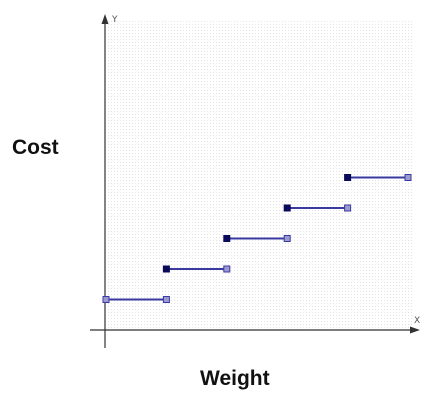 The image size is (423, 394). What do you see at coordinates (35, 147) in the screenshot?
I see `y-axis-title: Cost` at bounding box center [35, 147].